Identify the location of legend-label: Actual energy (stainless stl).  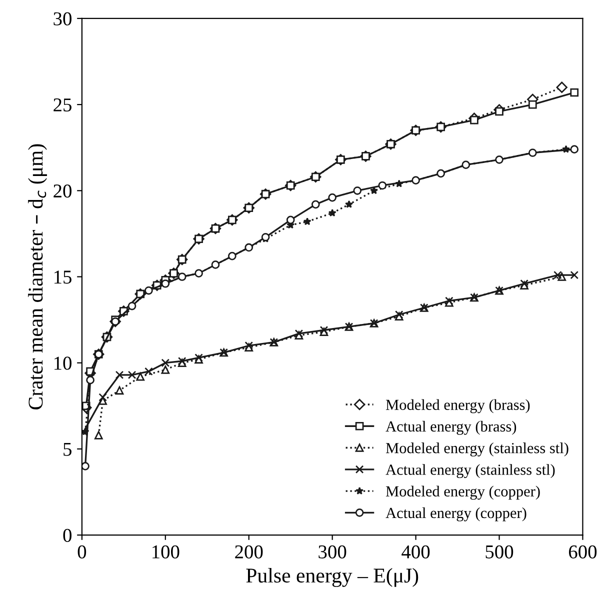
(470, 471).